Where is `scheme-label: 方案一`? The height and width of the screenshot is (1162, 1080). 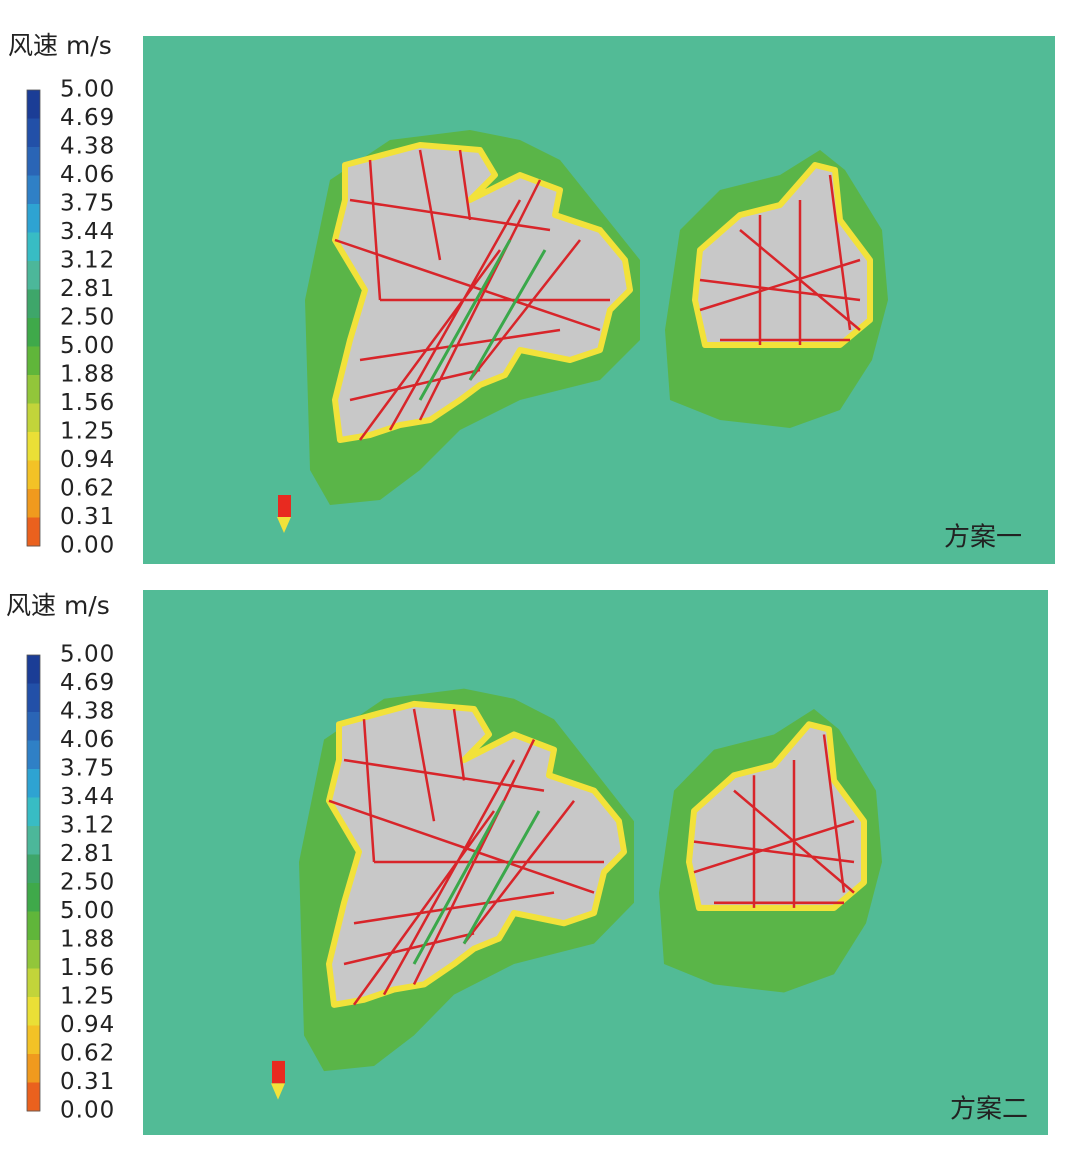 scheme-label: 方案一 is located at coordinates (983, 538).